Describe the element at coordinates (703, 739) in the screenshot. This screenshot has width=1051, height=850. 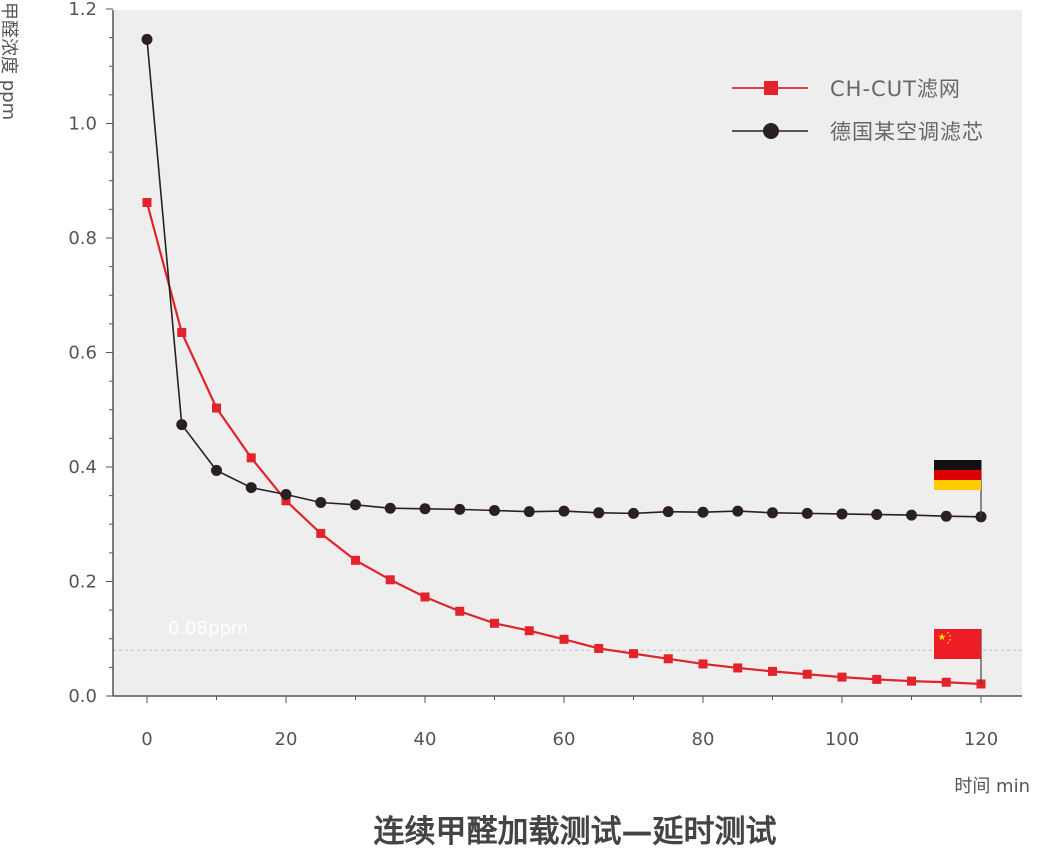
I see `x-tick-label: 80` at that location.